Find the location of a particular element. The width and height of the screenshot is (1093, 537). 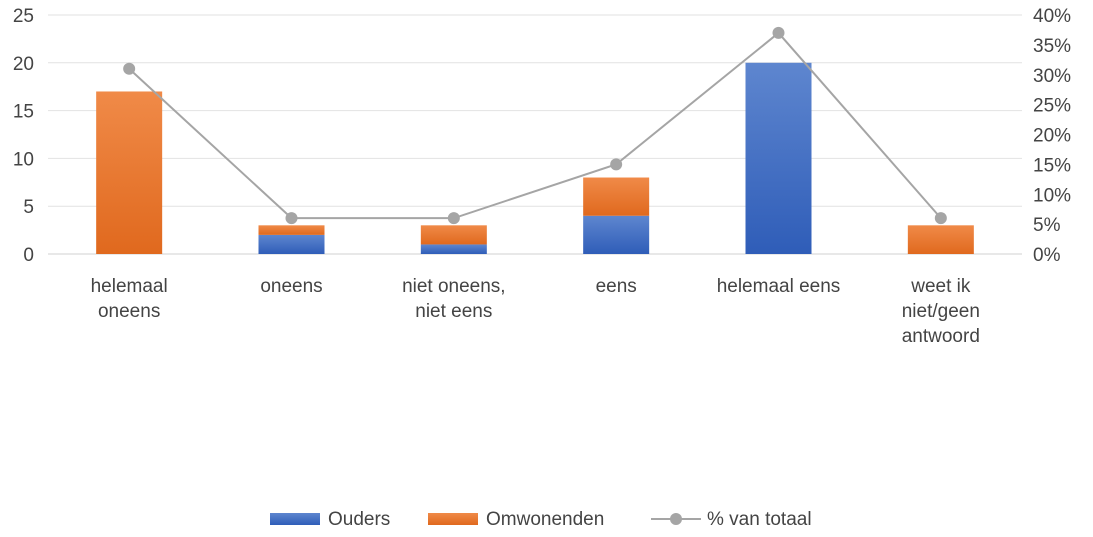

right-tick-label: 10% is located at coordinates (1052, 195).